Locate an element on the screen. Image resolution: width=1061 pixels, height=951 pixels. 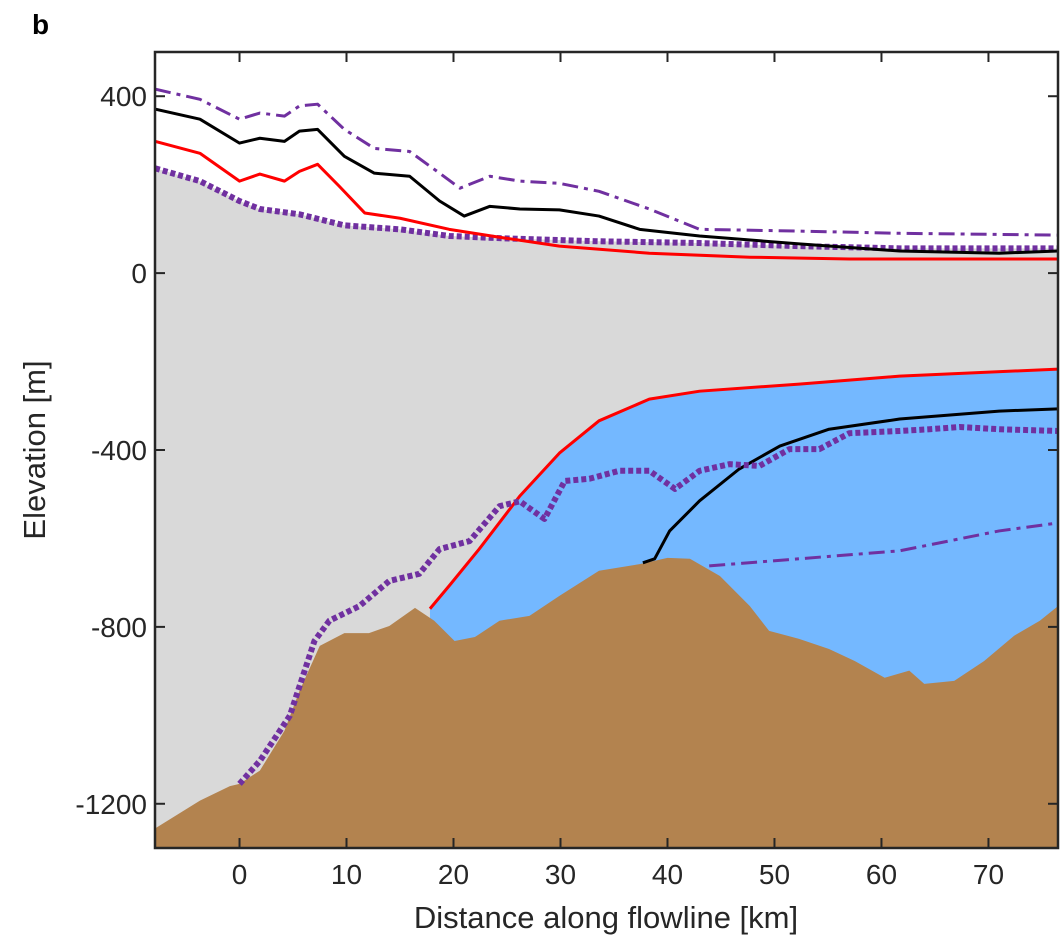
x-tick-label: 10 is located at coordinates (346, 874).